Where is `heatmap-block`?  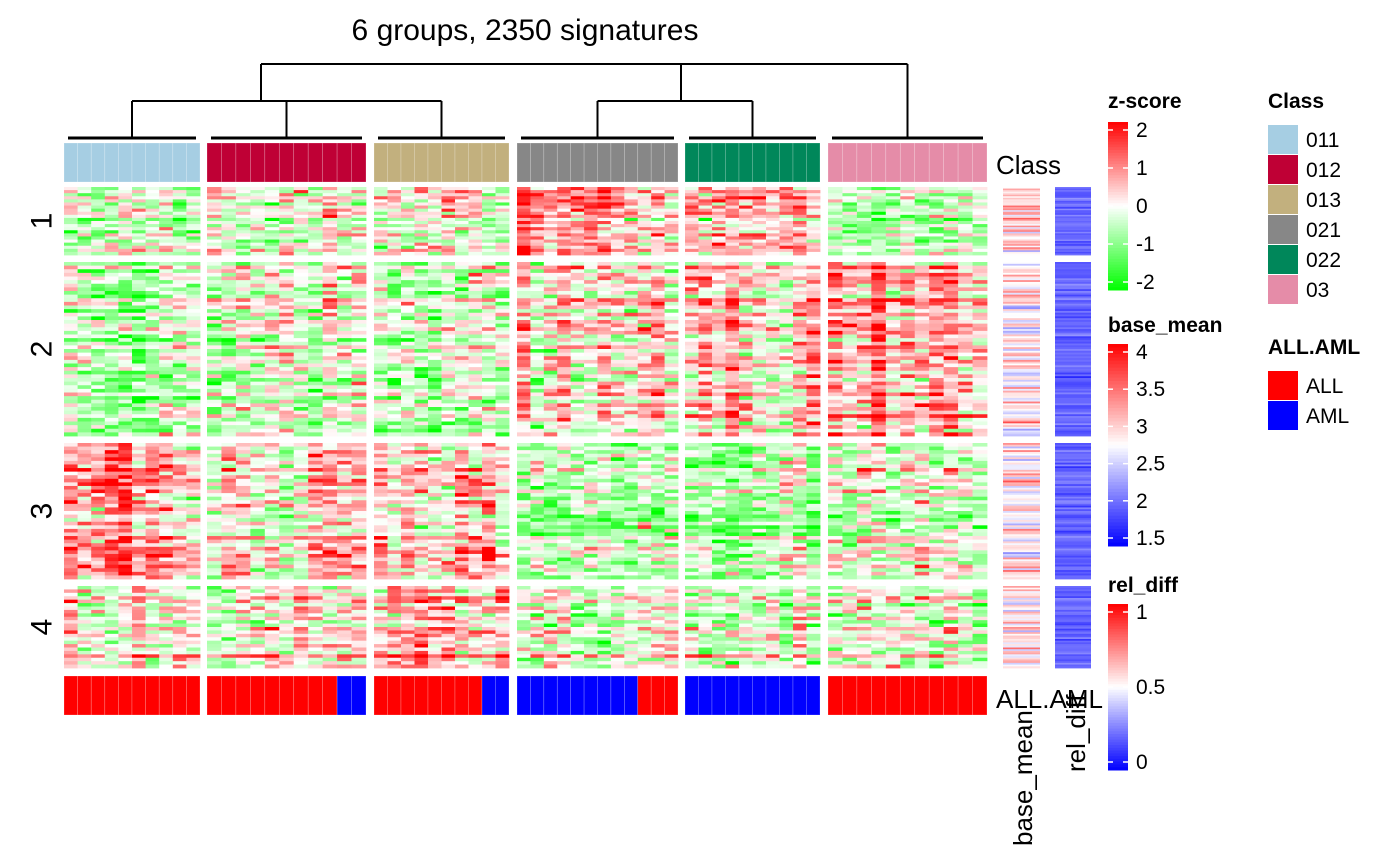 heatmap-block is located at coordinates (908, 221).